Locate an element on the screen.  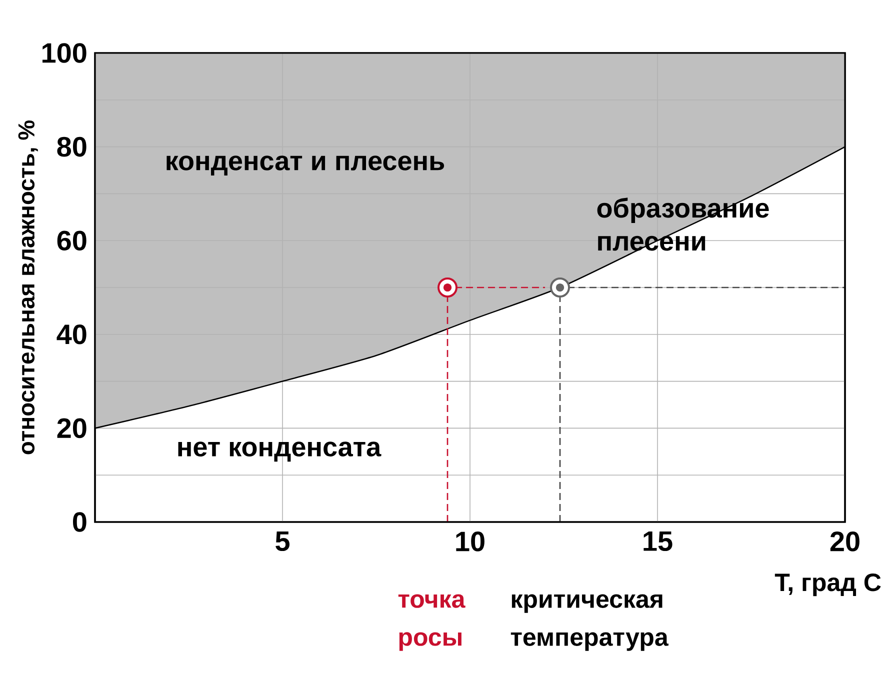
text: точка росы is located at coordinates (432, 622).